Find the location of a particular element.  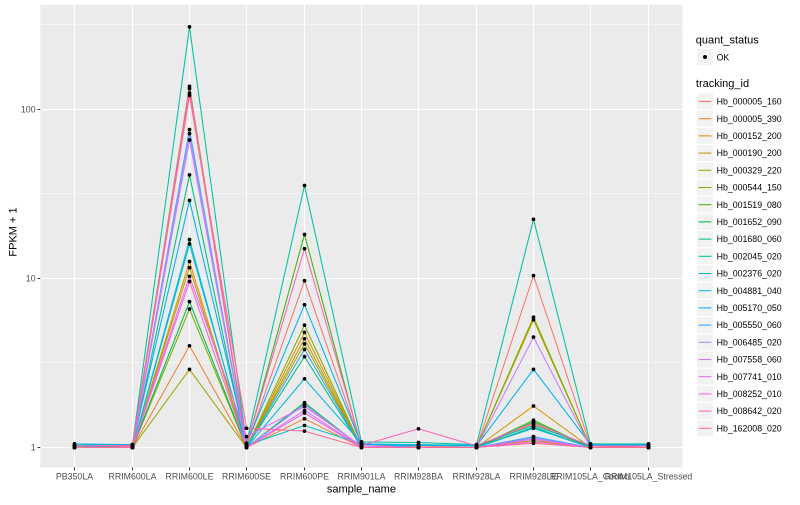

svg-text: RRIM600LE is located at coordinates (190, 477).